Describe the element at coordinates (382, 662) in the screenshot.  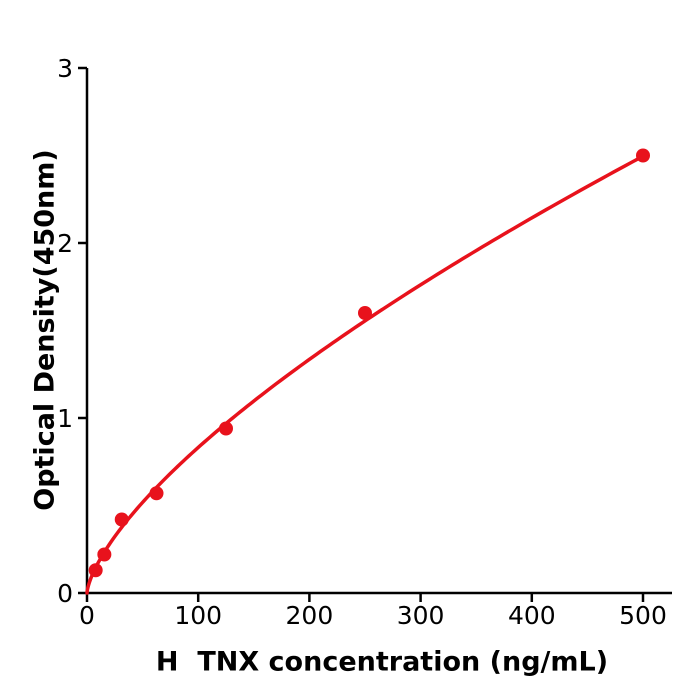
I see `x-axis-title: H TNX concentration (ng/mL)` at that location.